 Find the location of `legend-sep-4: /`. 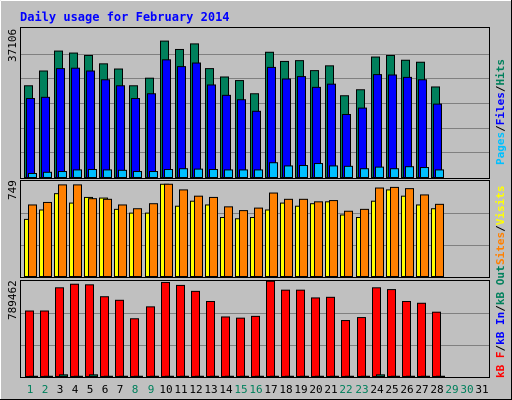

legend-sep-4: / is located at coordinates (500, 348).